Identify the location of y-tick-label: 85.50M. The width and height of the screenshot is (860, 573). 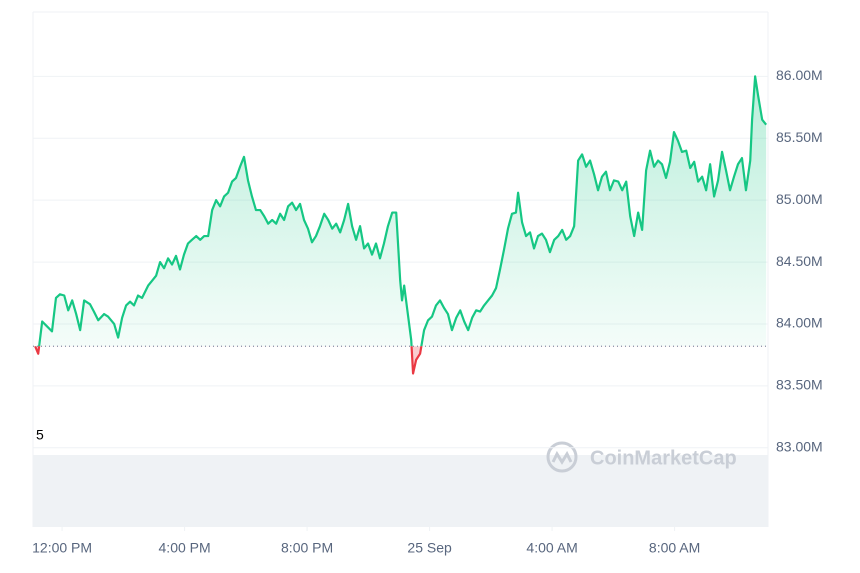
(799, 137).